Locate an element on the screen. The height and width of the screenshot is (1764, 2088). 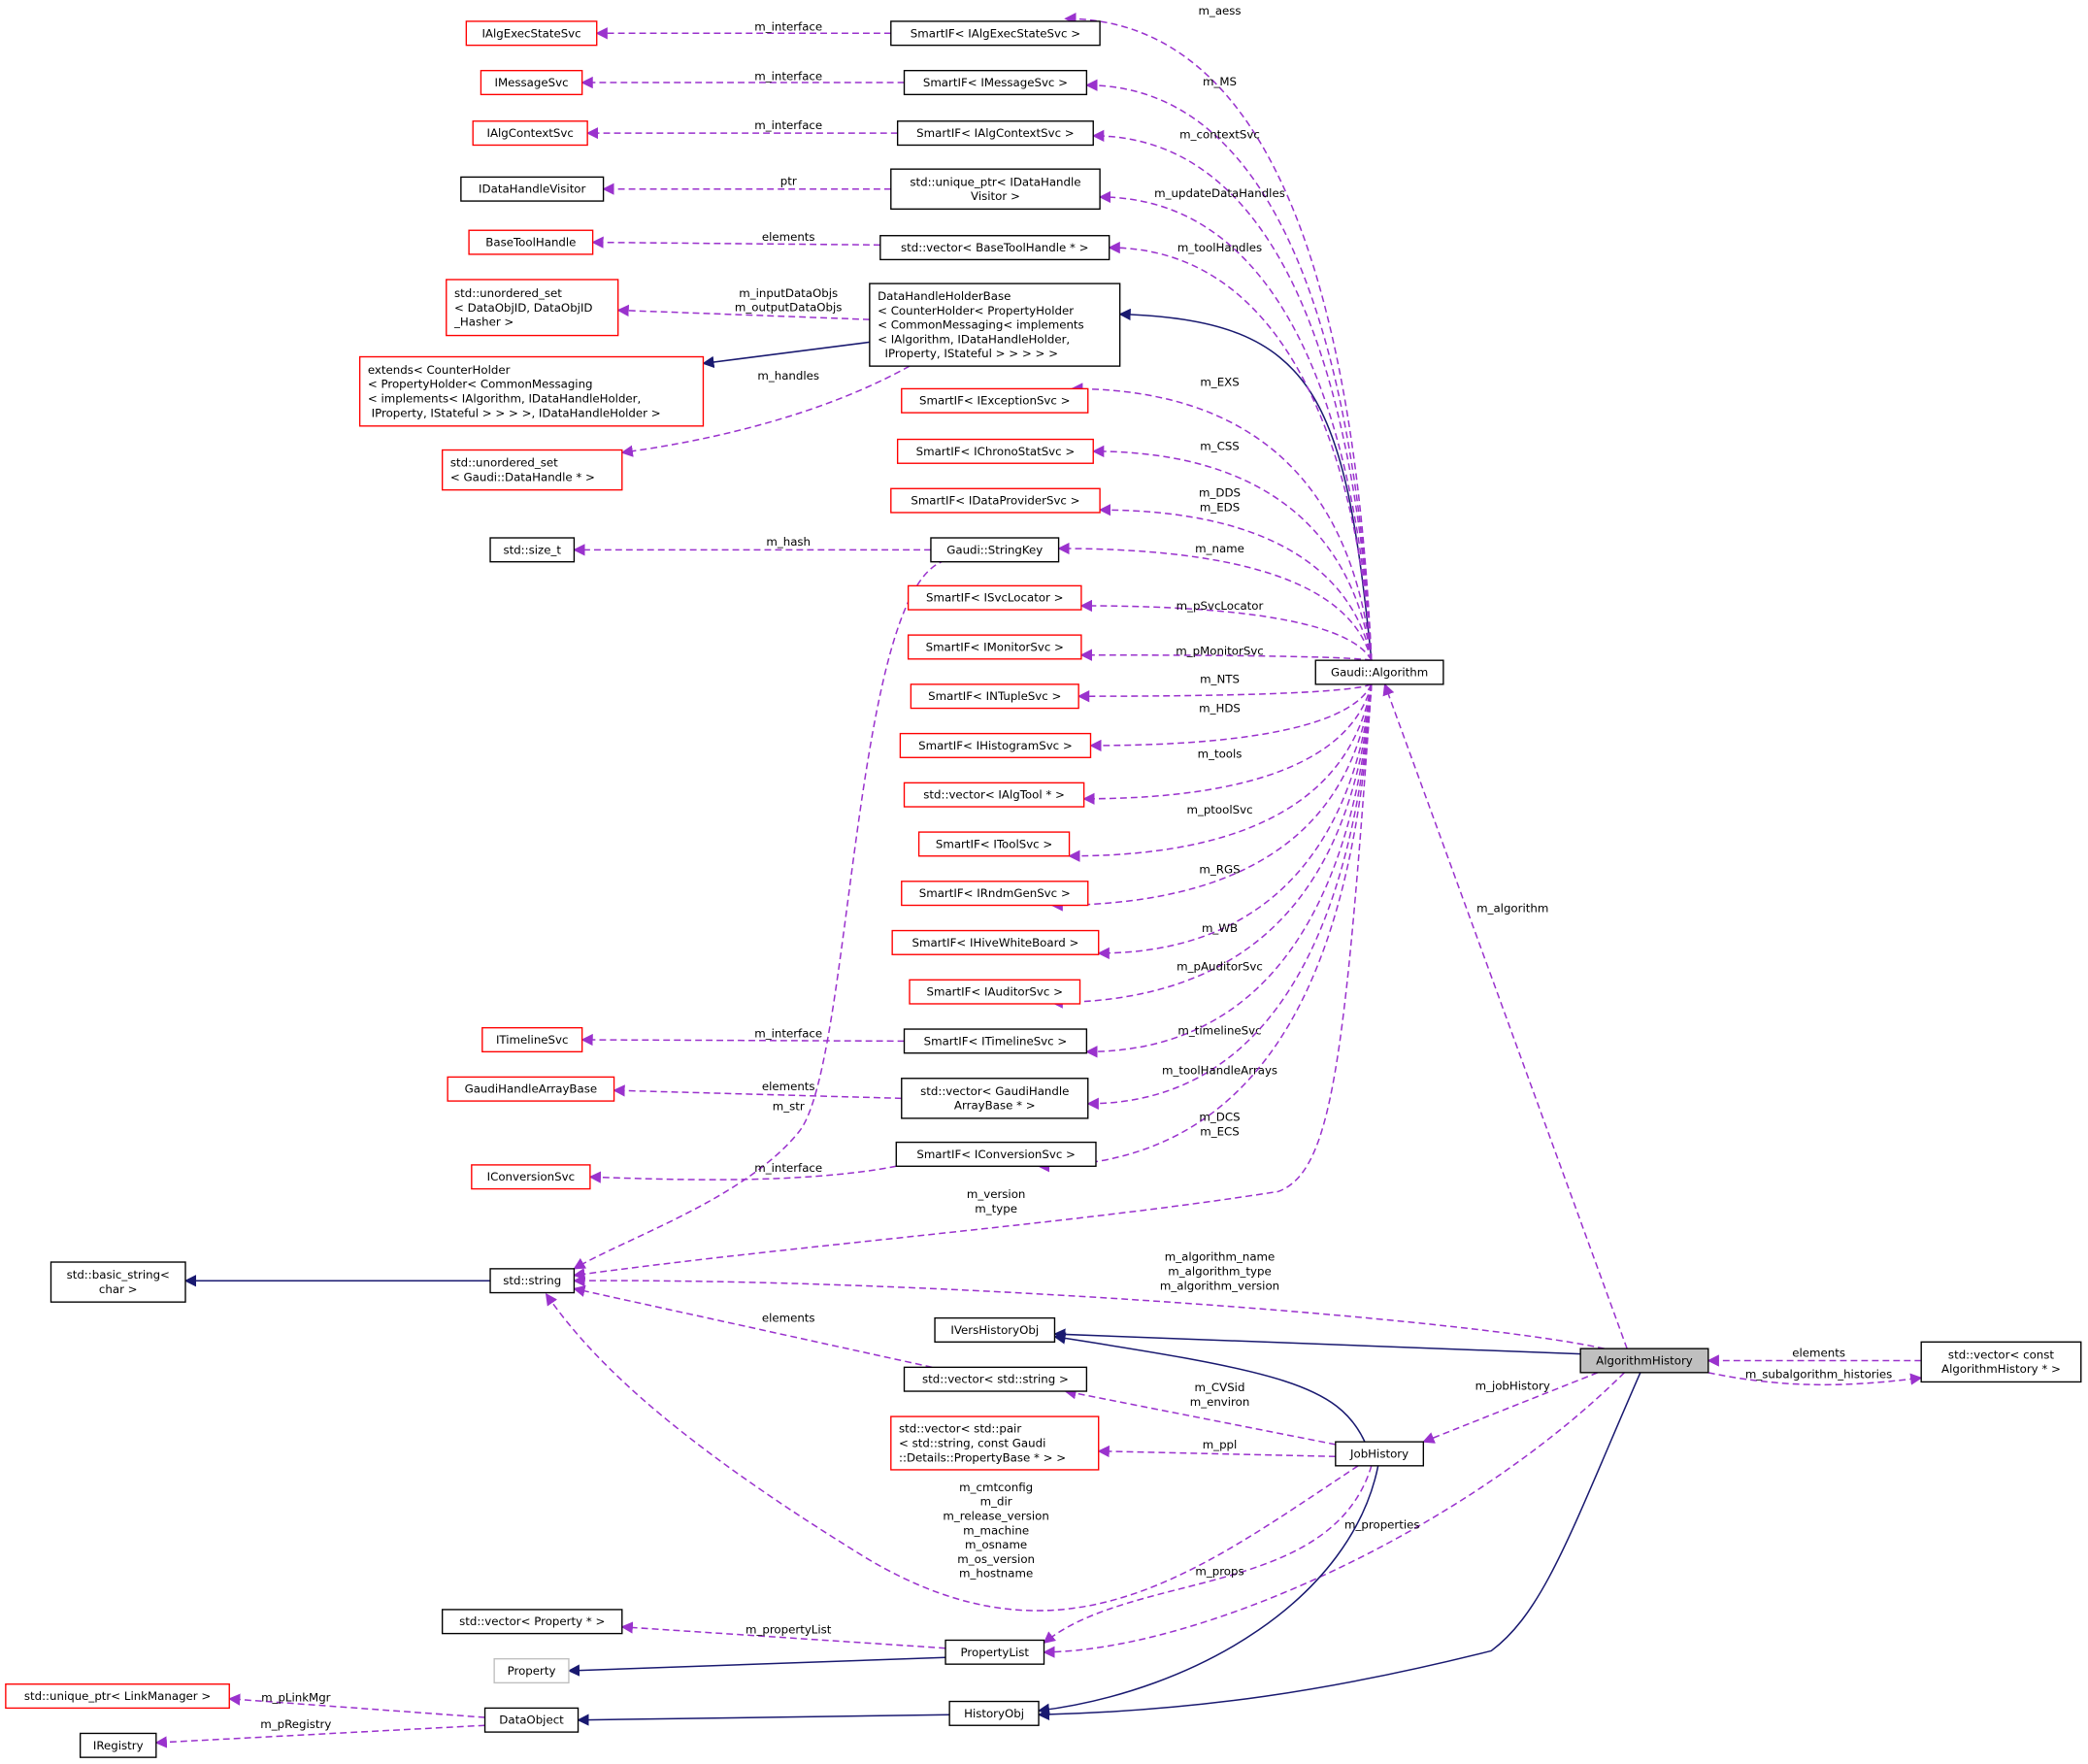
class-node: SmartIF< IExceptionSvc > is located at coordinates (995, 400).